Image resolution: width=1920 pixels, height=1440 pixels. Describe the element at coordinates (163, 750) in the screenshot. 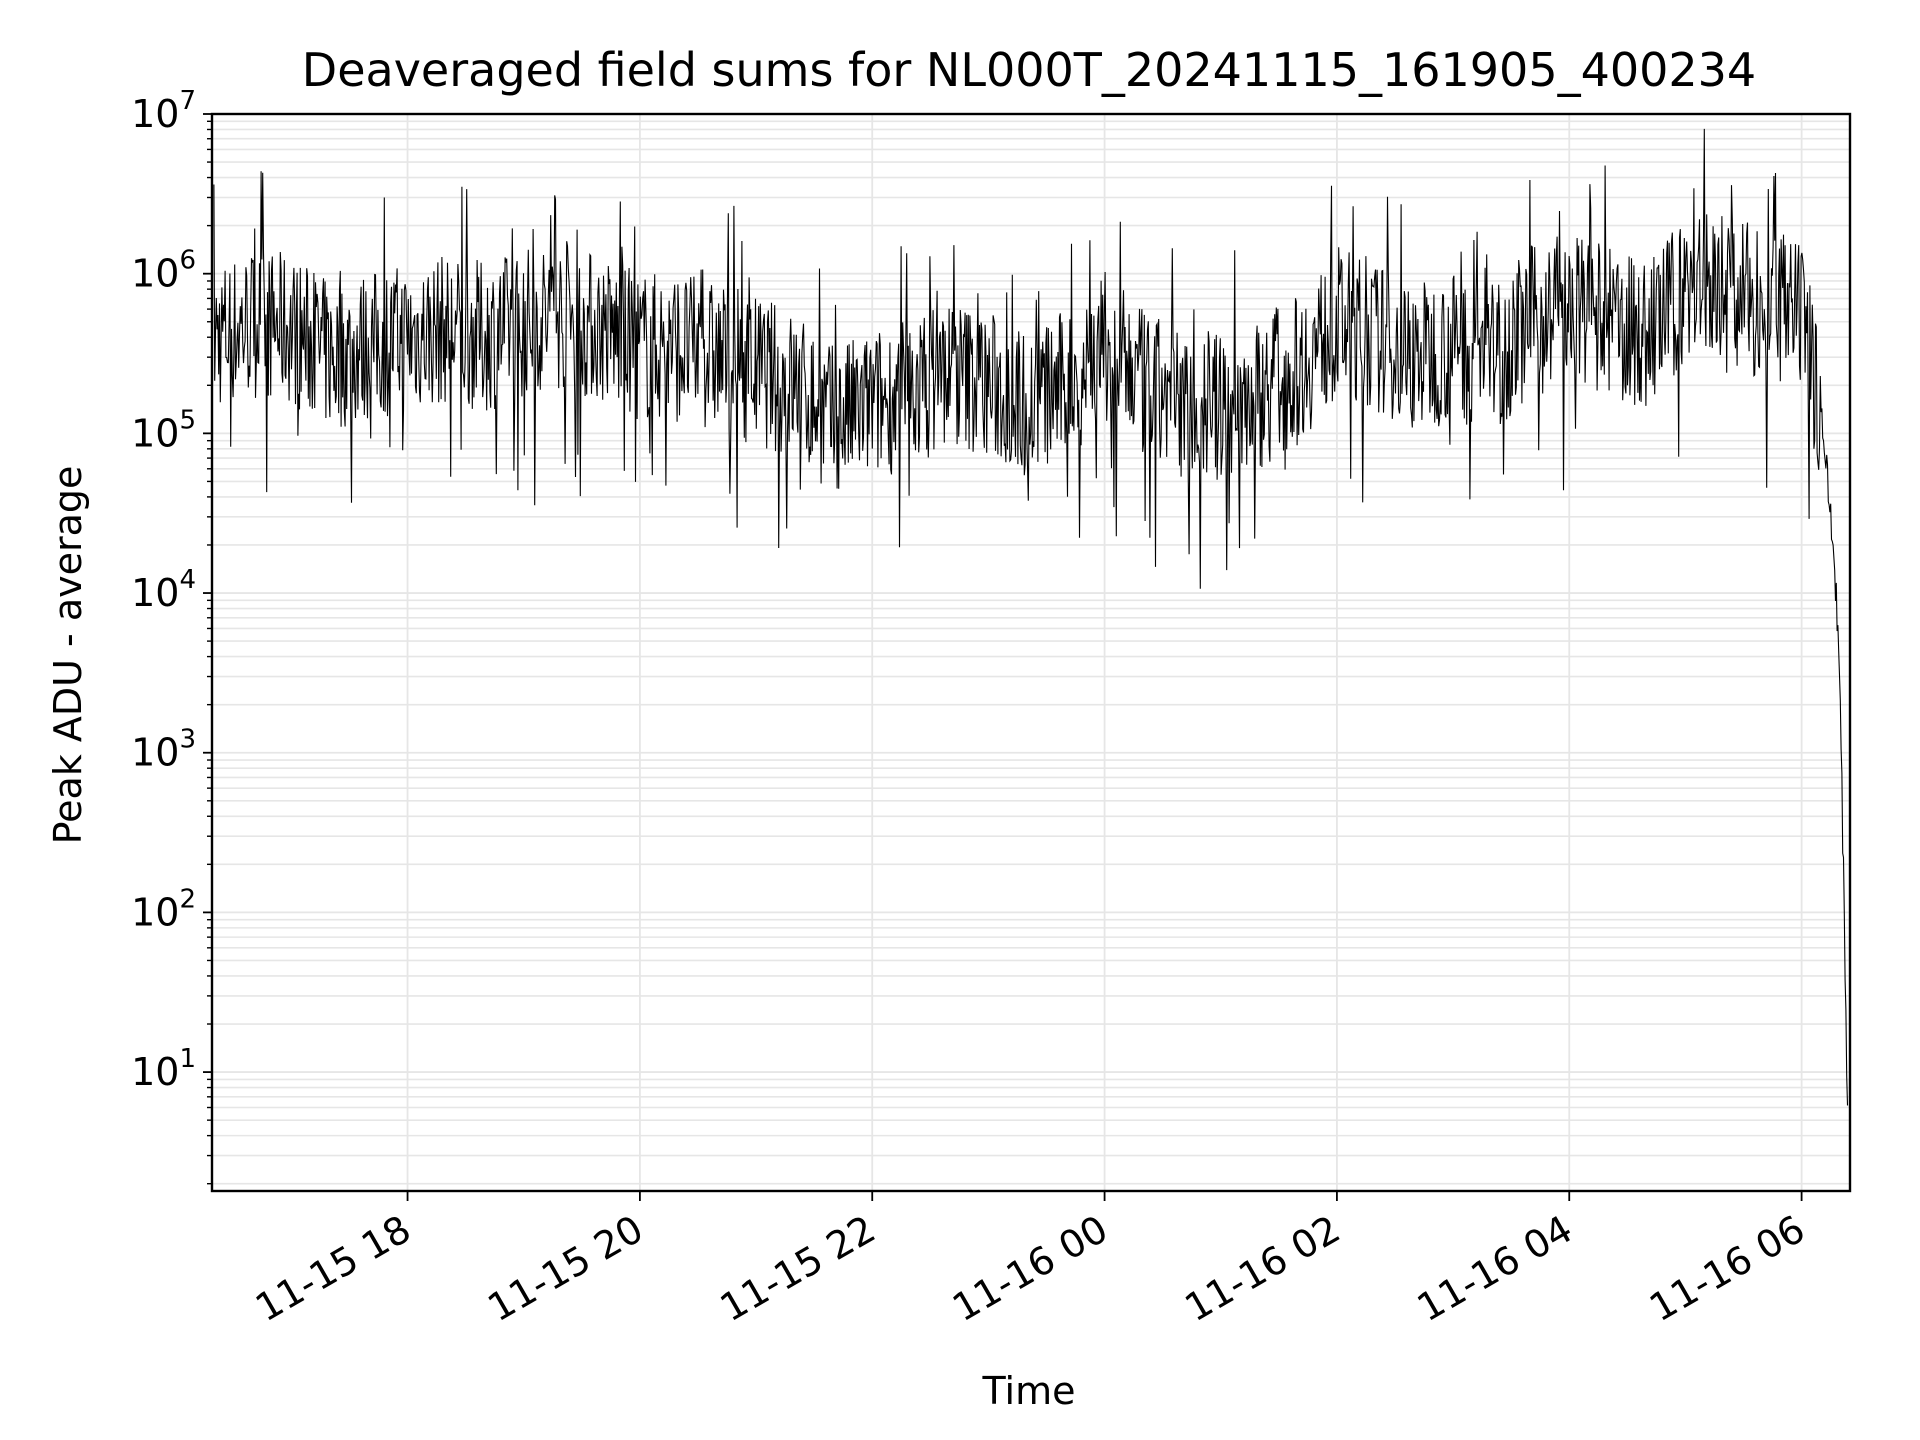

I see `y-tick-label: 10³` at that location.